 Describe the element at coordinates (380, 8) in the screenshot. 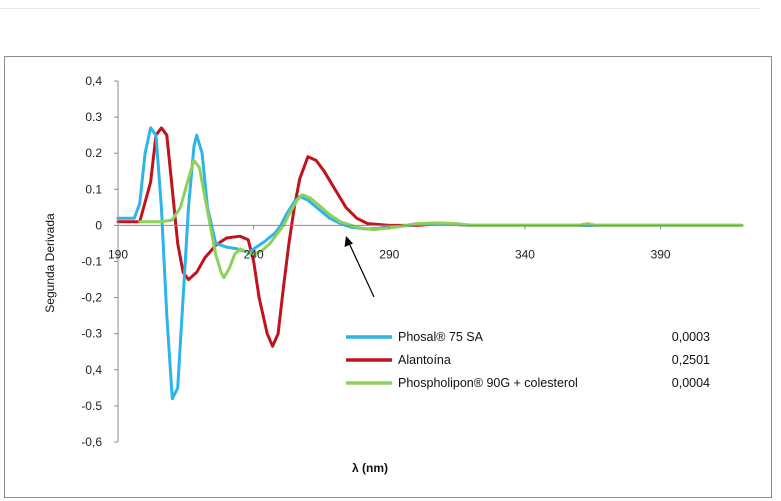

I see `top-rule` at that location.